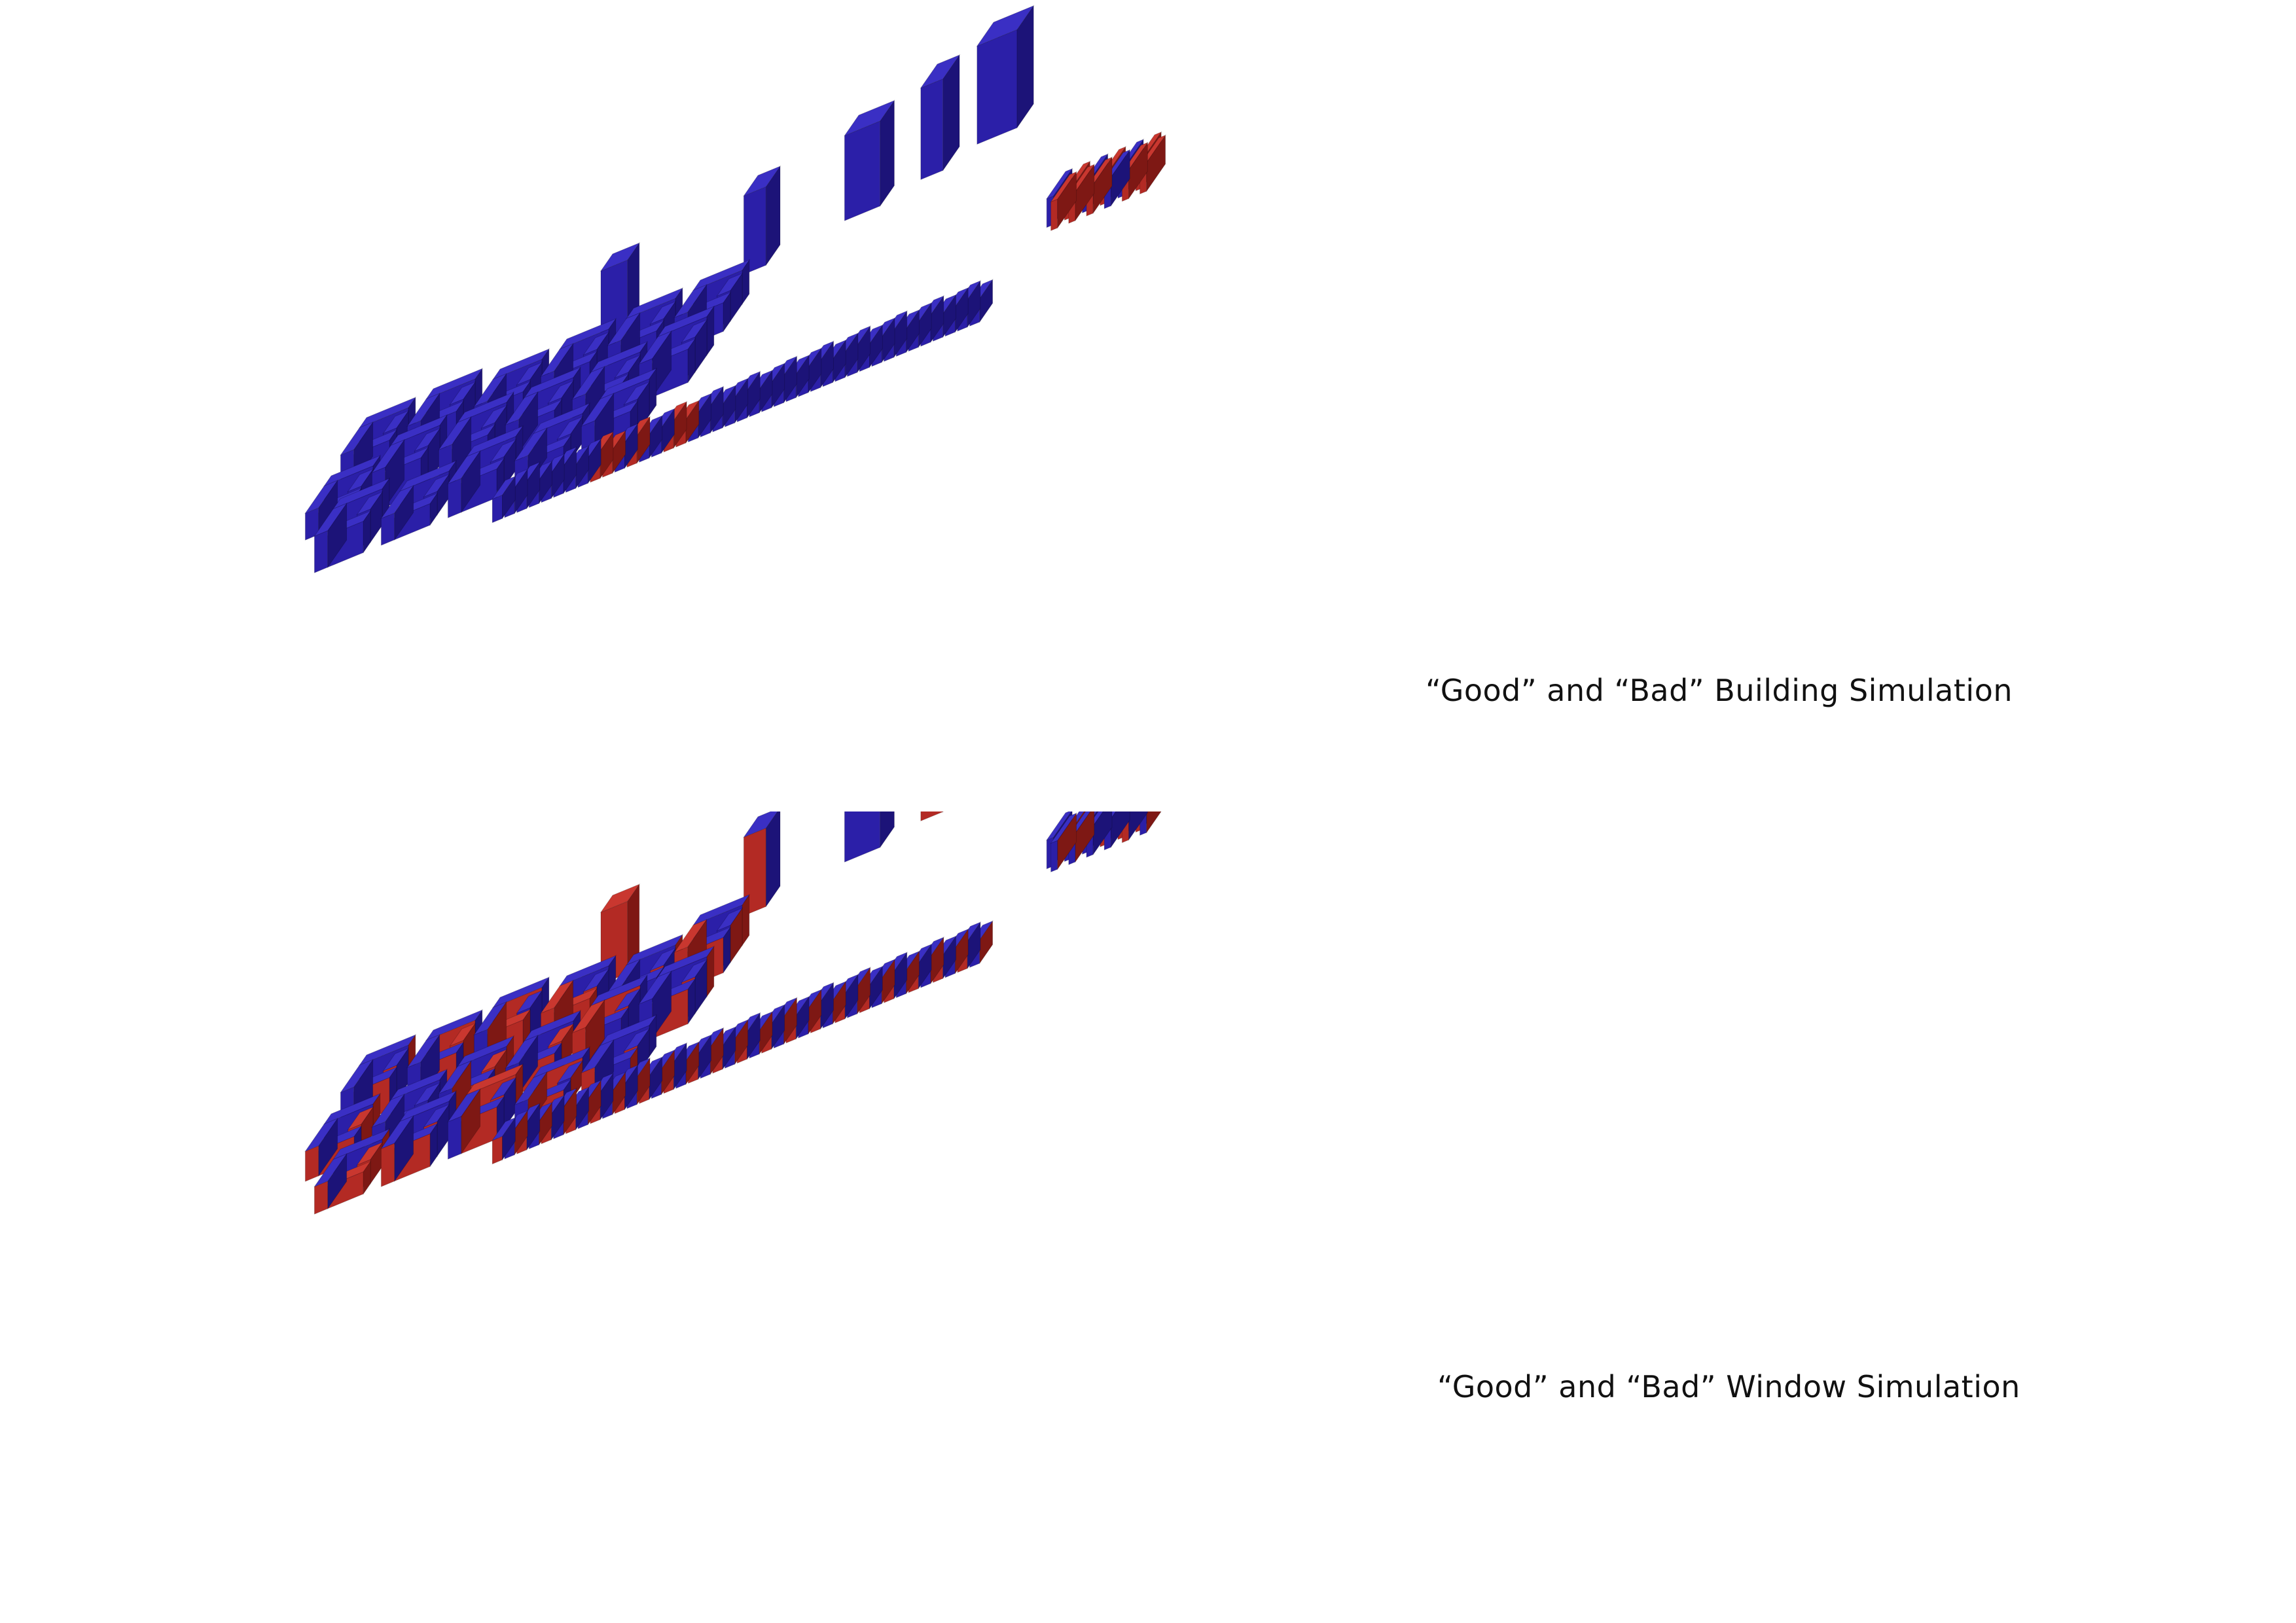 The width and height of the screenshot is (2296, 1623). I want to click on building-simulation-caption: “Good” and “Bad” Building Simulation, so click(1720, 691).